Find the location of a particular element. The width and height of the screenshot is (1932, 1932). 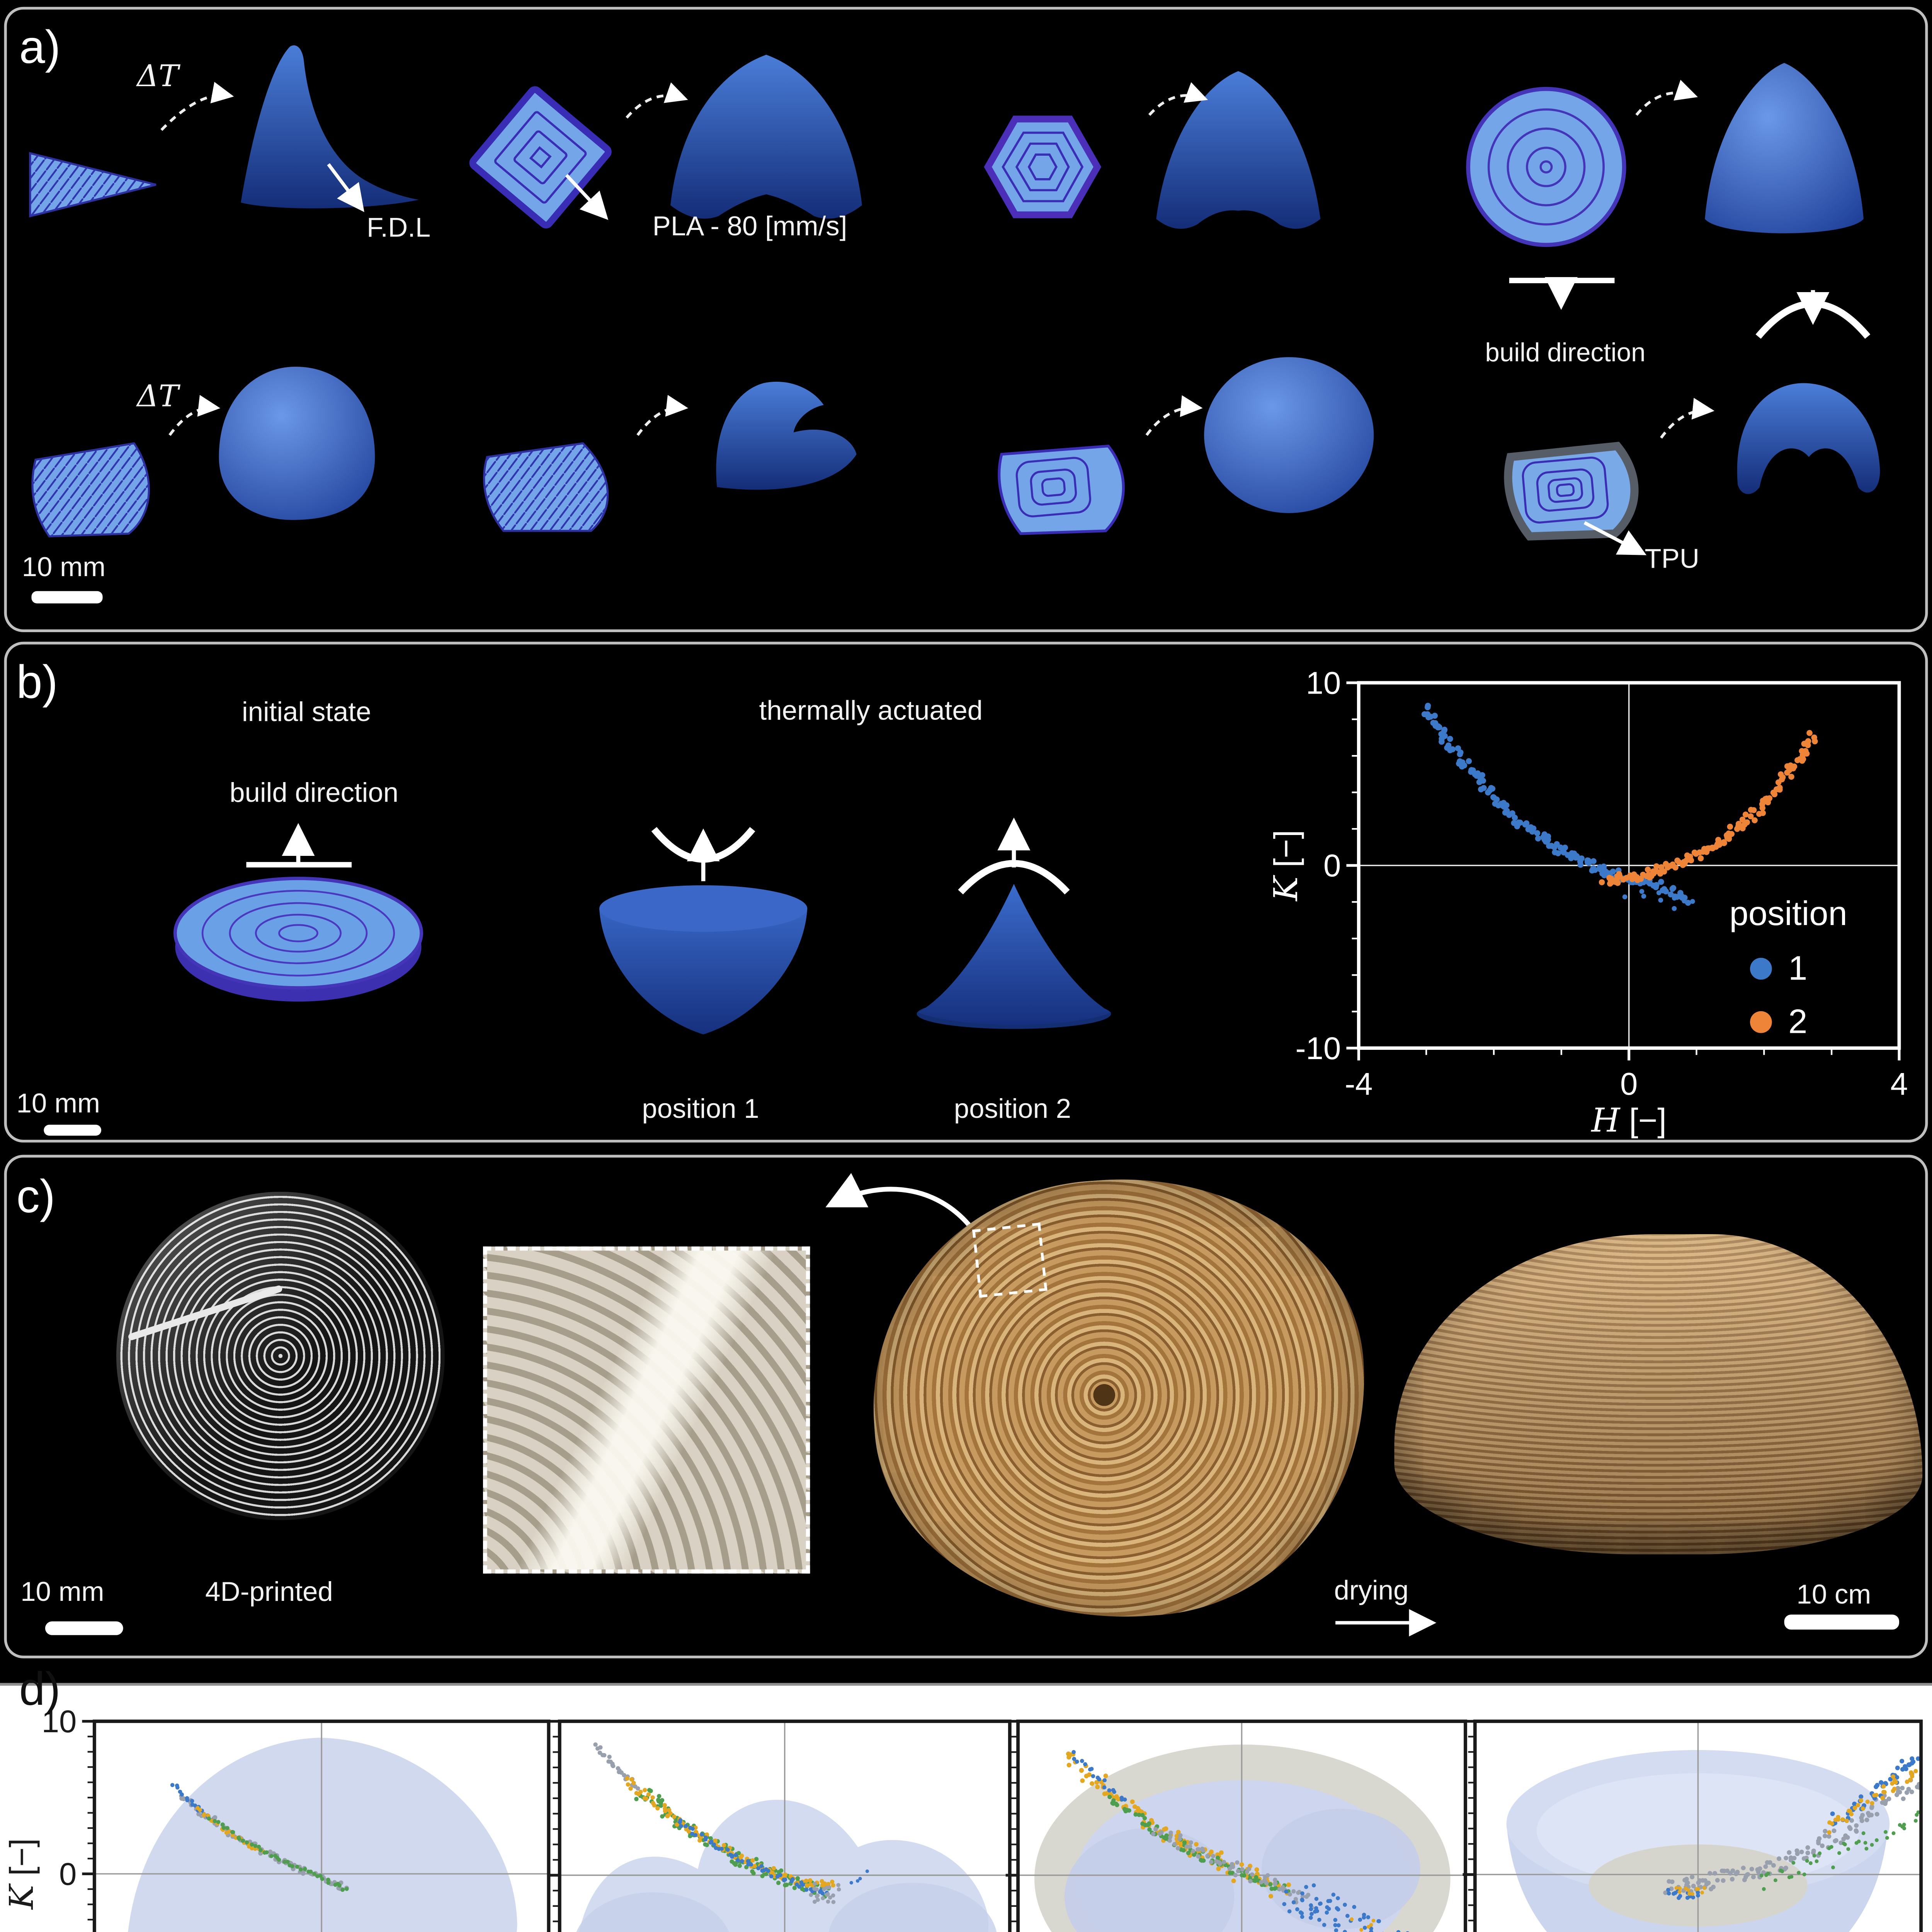

square-concentric-print is located at coordinates (540, 158).